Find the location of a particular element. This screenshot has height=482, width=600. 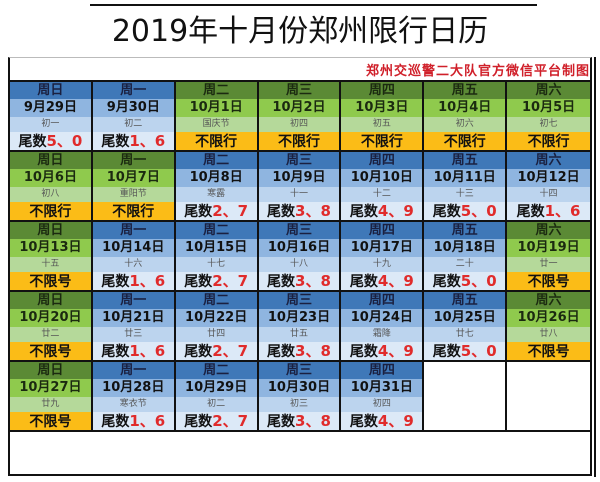

day-cell: 周三 10月16日 十八 尾数3、8 is located at coordinates (300, 257).